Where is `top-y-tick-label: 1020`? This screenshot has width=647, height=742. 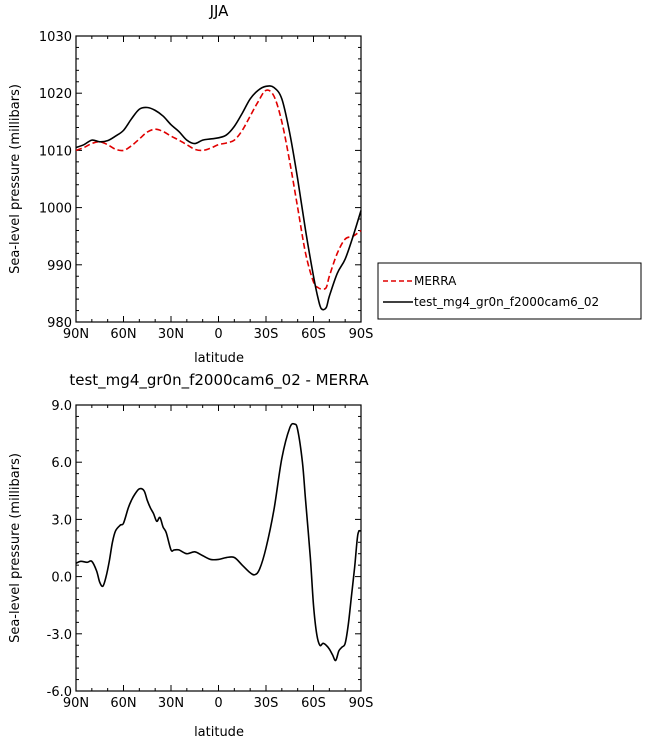
top-y-tick-label: 1020 is located at coordinates (55, 94).